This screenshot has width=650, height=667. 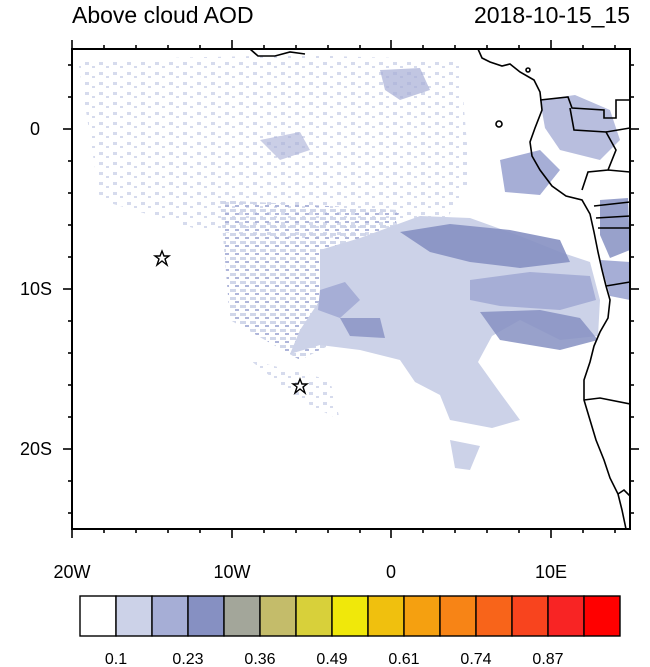 What do you see at coordinates (163, 15) in the screenshot?
I see `map-title: Above cloud AOD` at bounding box center [163, 15].